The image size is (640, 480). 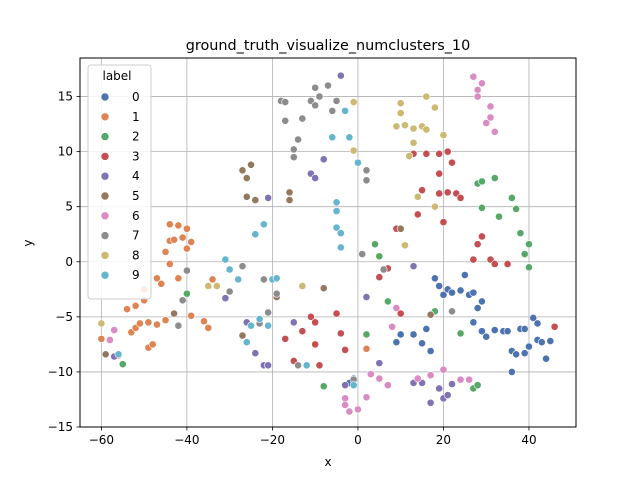 I want to click on legend-label: 1, so click(x=136, y=117).